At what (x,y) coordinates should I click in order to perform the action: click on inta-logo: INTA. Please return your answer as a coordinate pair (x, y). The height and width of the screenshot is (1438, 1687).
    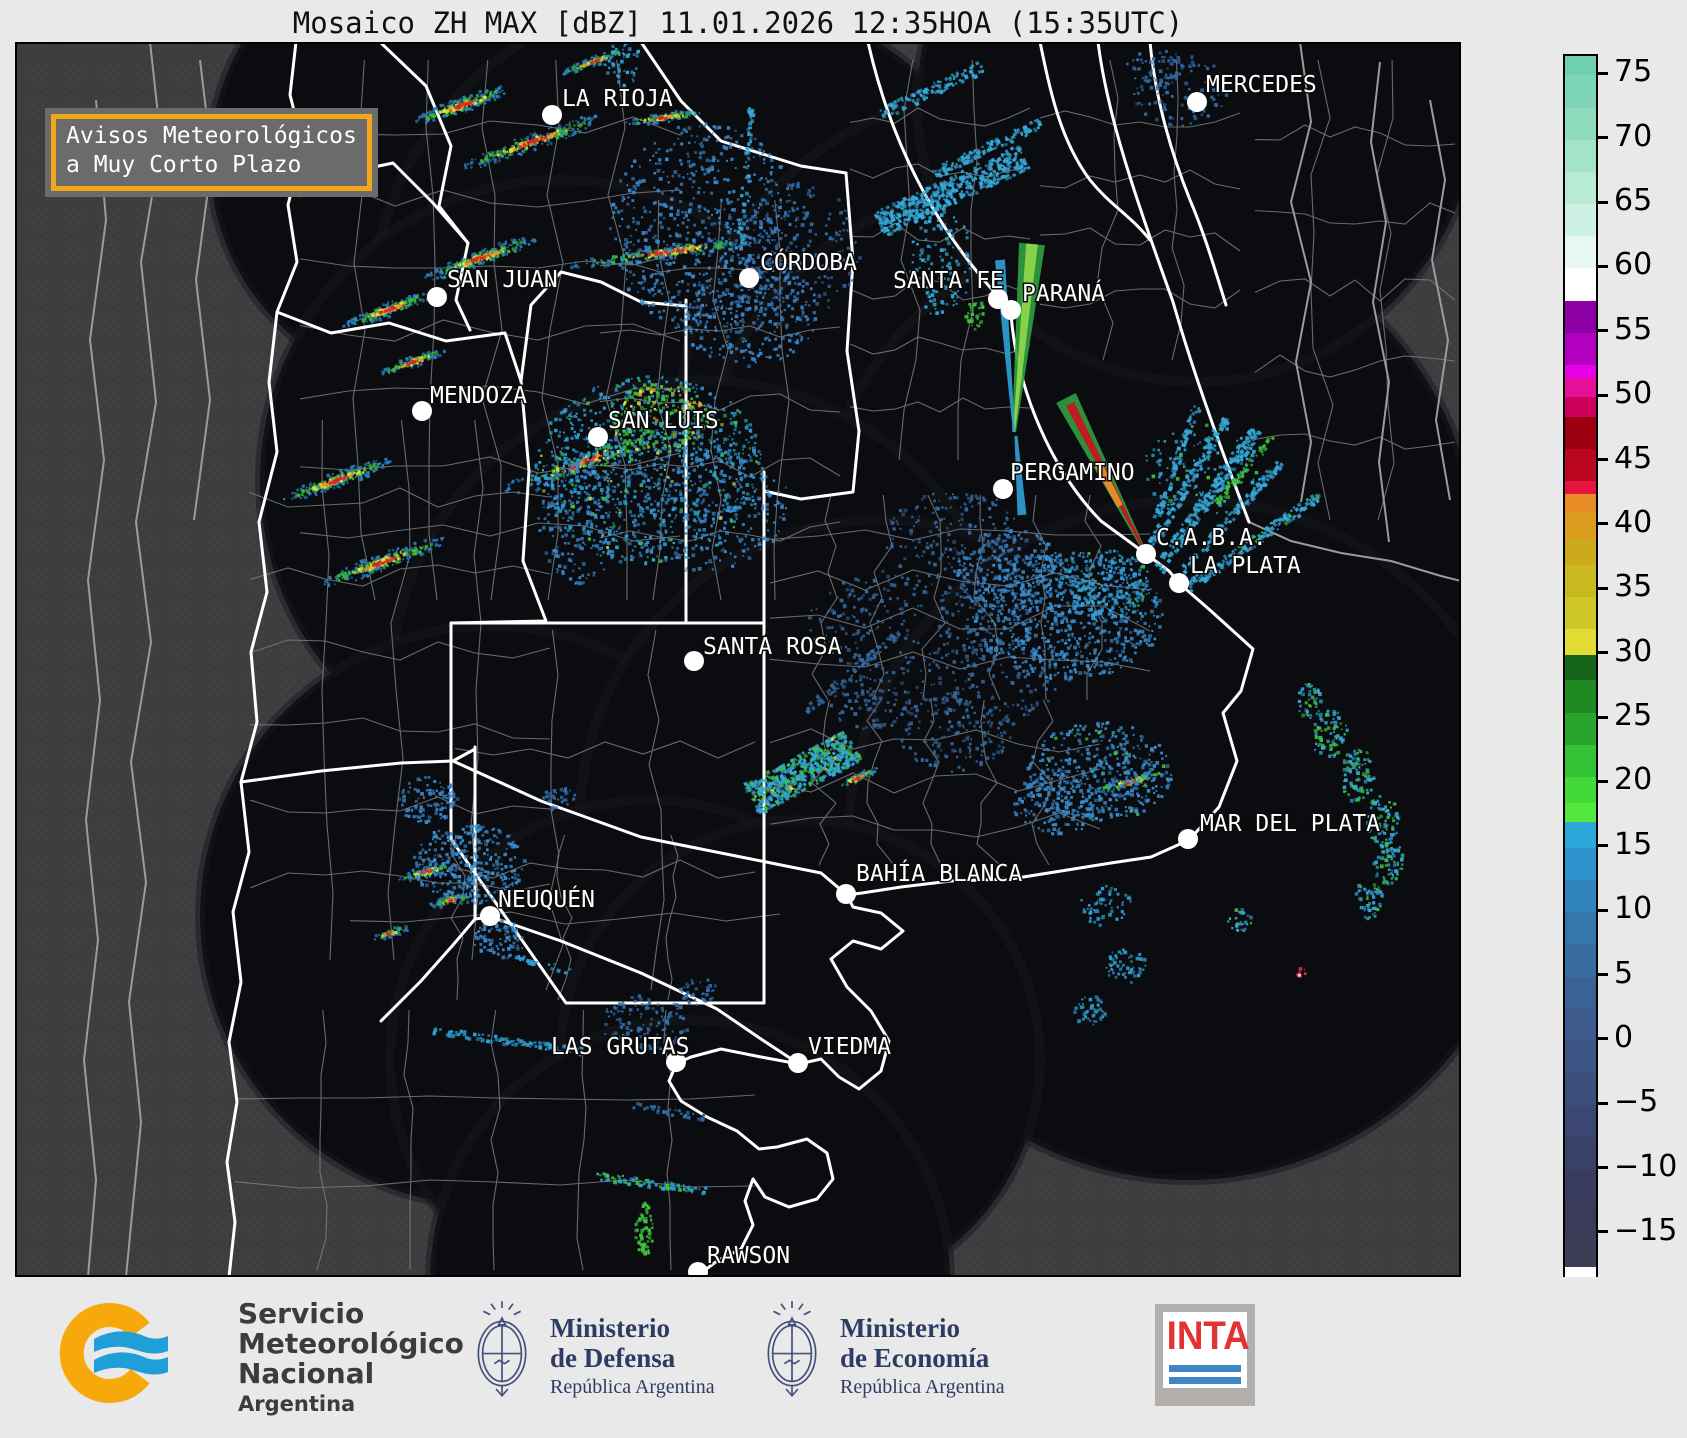
    Looking at the image, I should click on (1205, 1355).